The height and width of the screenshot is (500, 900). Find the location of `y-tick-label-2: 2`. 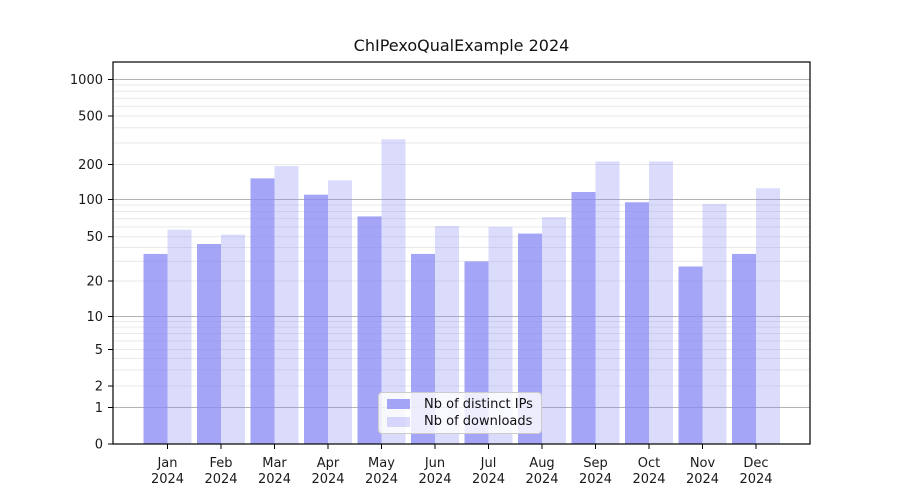

y-tick-label-2: 2 is located at coordinates (99, 387).